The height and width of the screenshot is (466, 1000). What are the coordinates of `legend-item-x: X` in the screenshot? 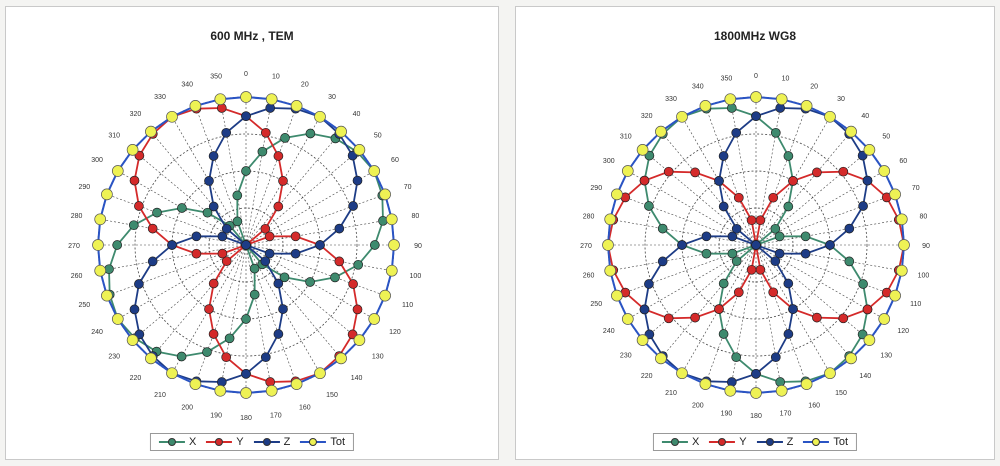 It's located at (177, 442).